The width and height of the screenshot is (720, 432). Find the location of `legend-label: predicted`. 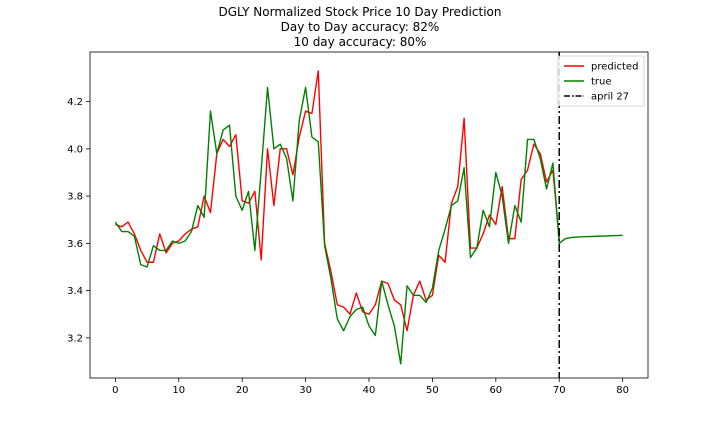

legend-label: predicted is located at coordinates (614, 67).